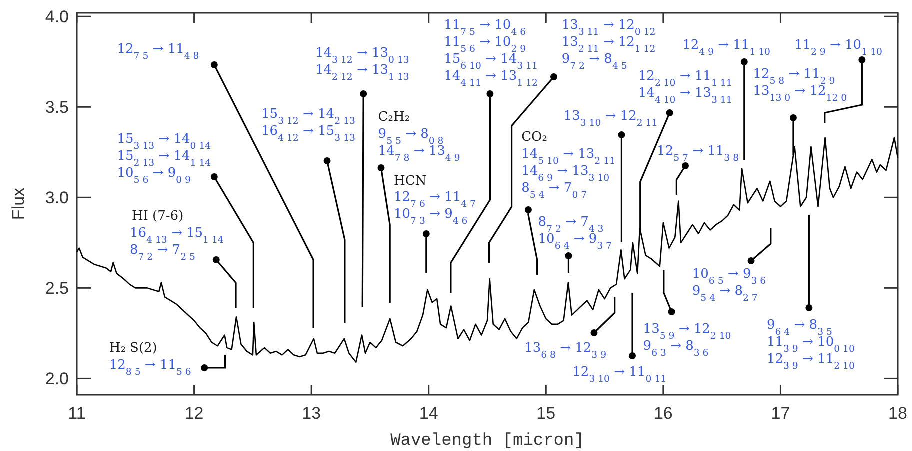 This screenshot has width=912, height=451. What do you see at coordinates (150, 368) in the screenshot?
I see `annotation: 12$_{8 5}$ → 11$_{5 6}$` at bounding box center [150, 368].